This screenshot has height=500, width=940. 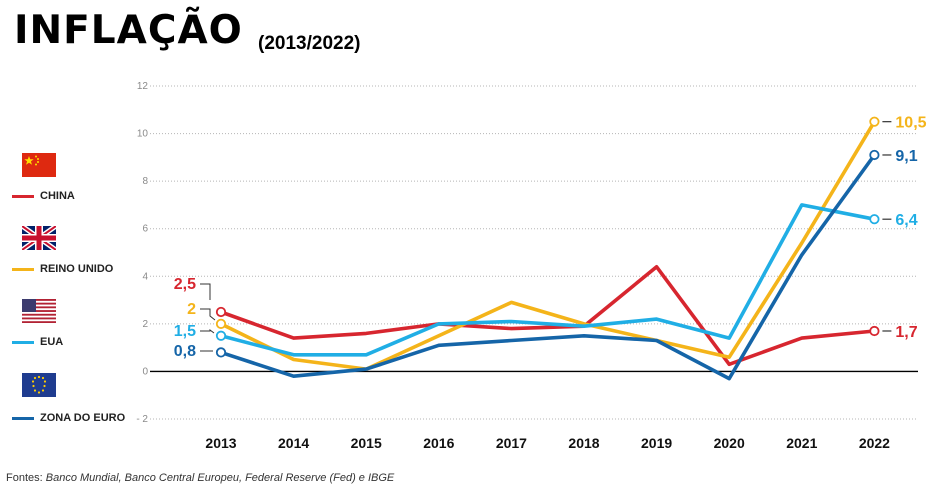 What do you see at coordinates (185, 351) in the screenshot?
I see `data-label-start: 0,8` at bounding box center [185, 351].